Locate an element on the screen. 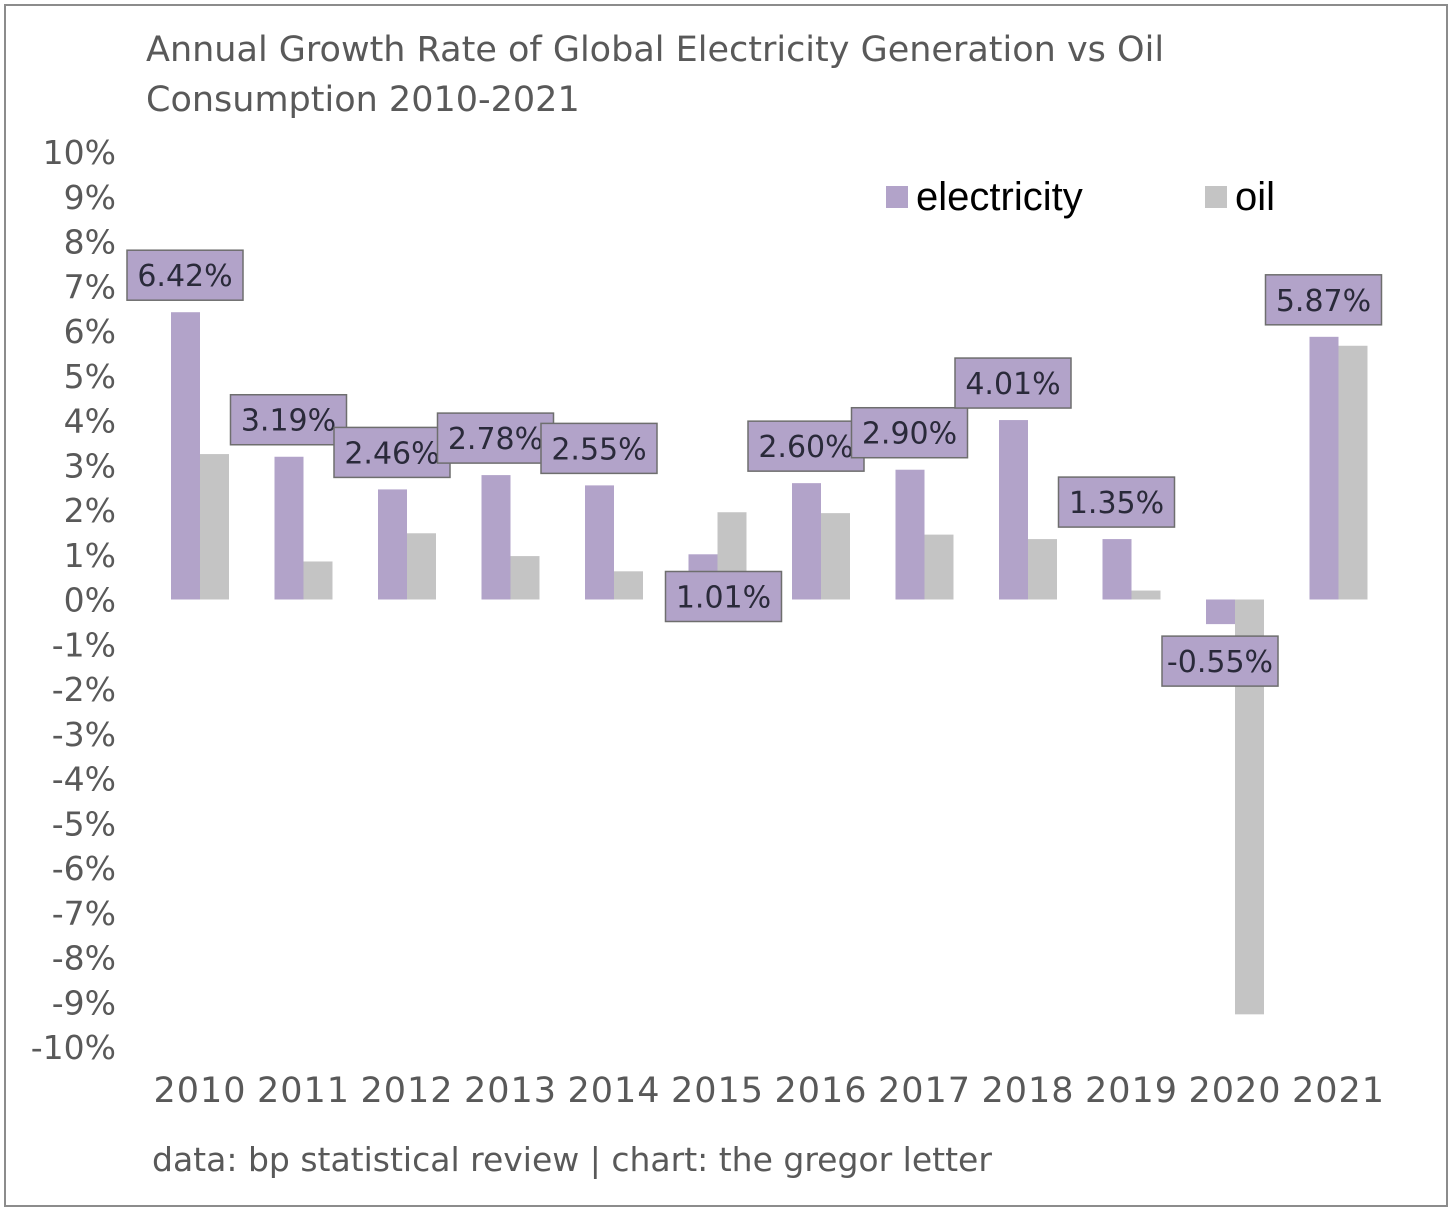 This screenshot has height=1215, width=1456. data-label-text: 2.78% is located at coordinates (495, 439).